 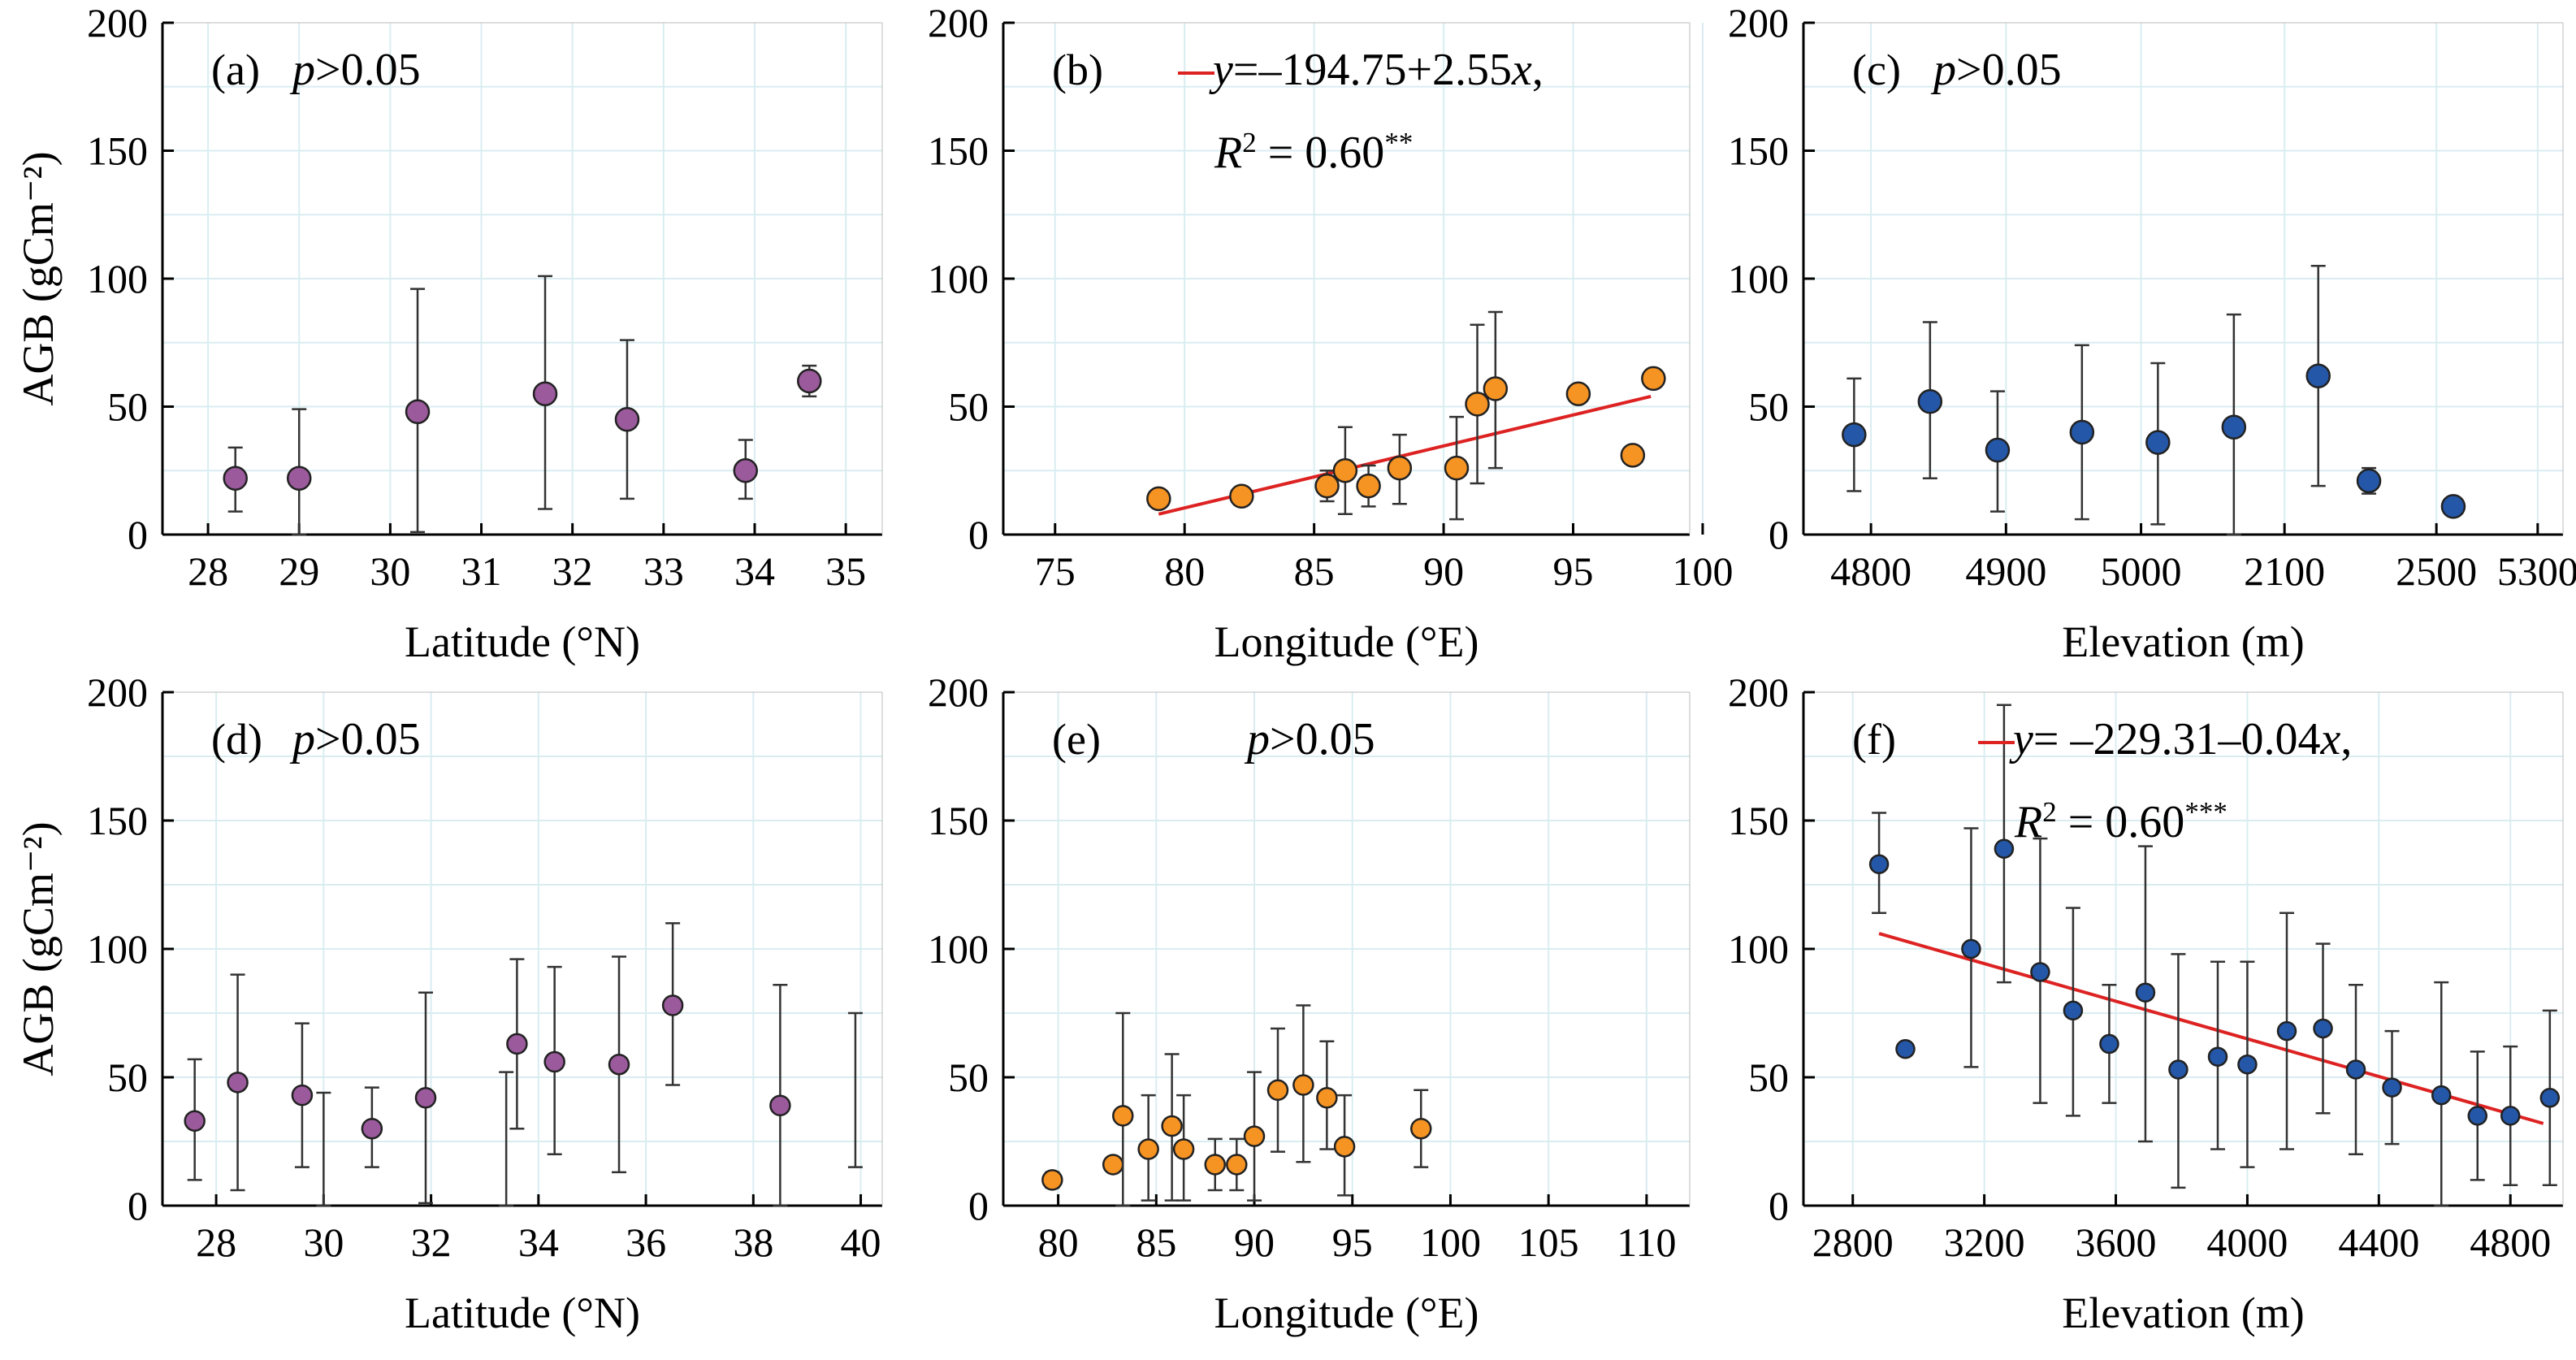 I want to click on y-axis-title: AGB (gCm⁻²), so click(x=38, y=948).